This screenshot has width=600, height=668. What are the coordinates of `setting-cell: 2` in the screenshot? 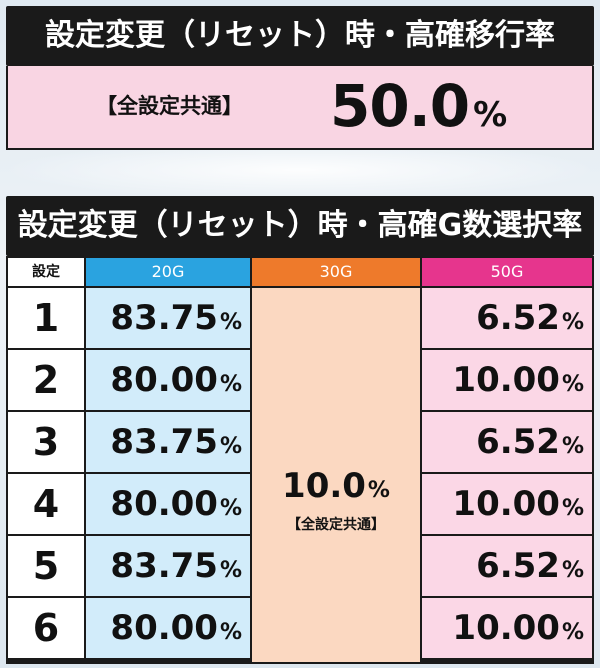 It's located at (46, 380).